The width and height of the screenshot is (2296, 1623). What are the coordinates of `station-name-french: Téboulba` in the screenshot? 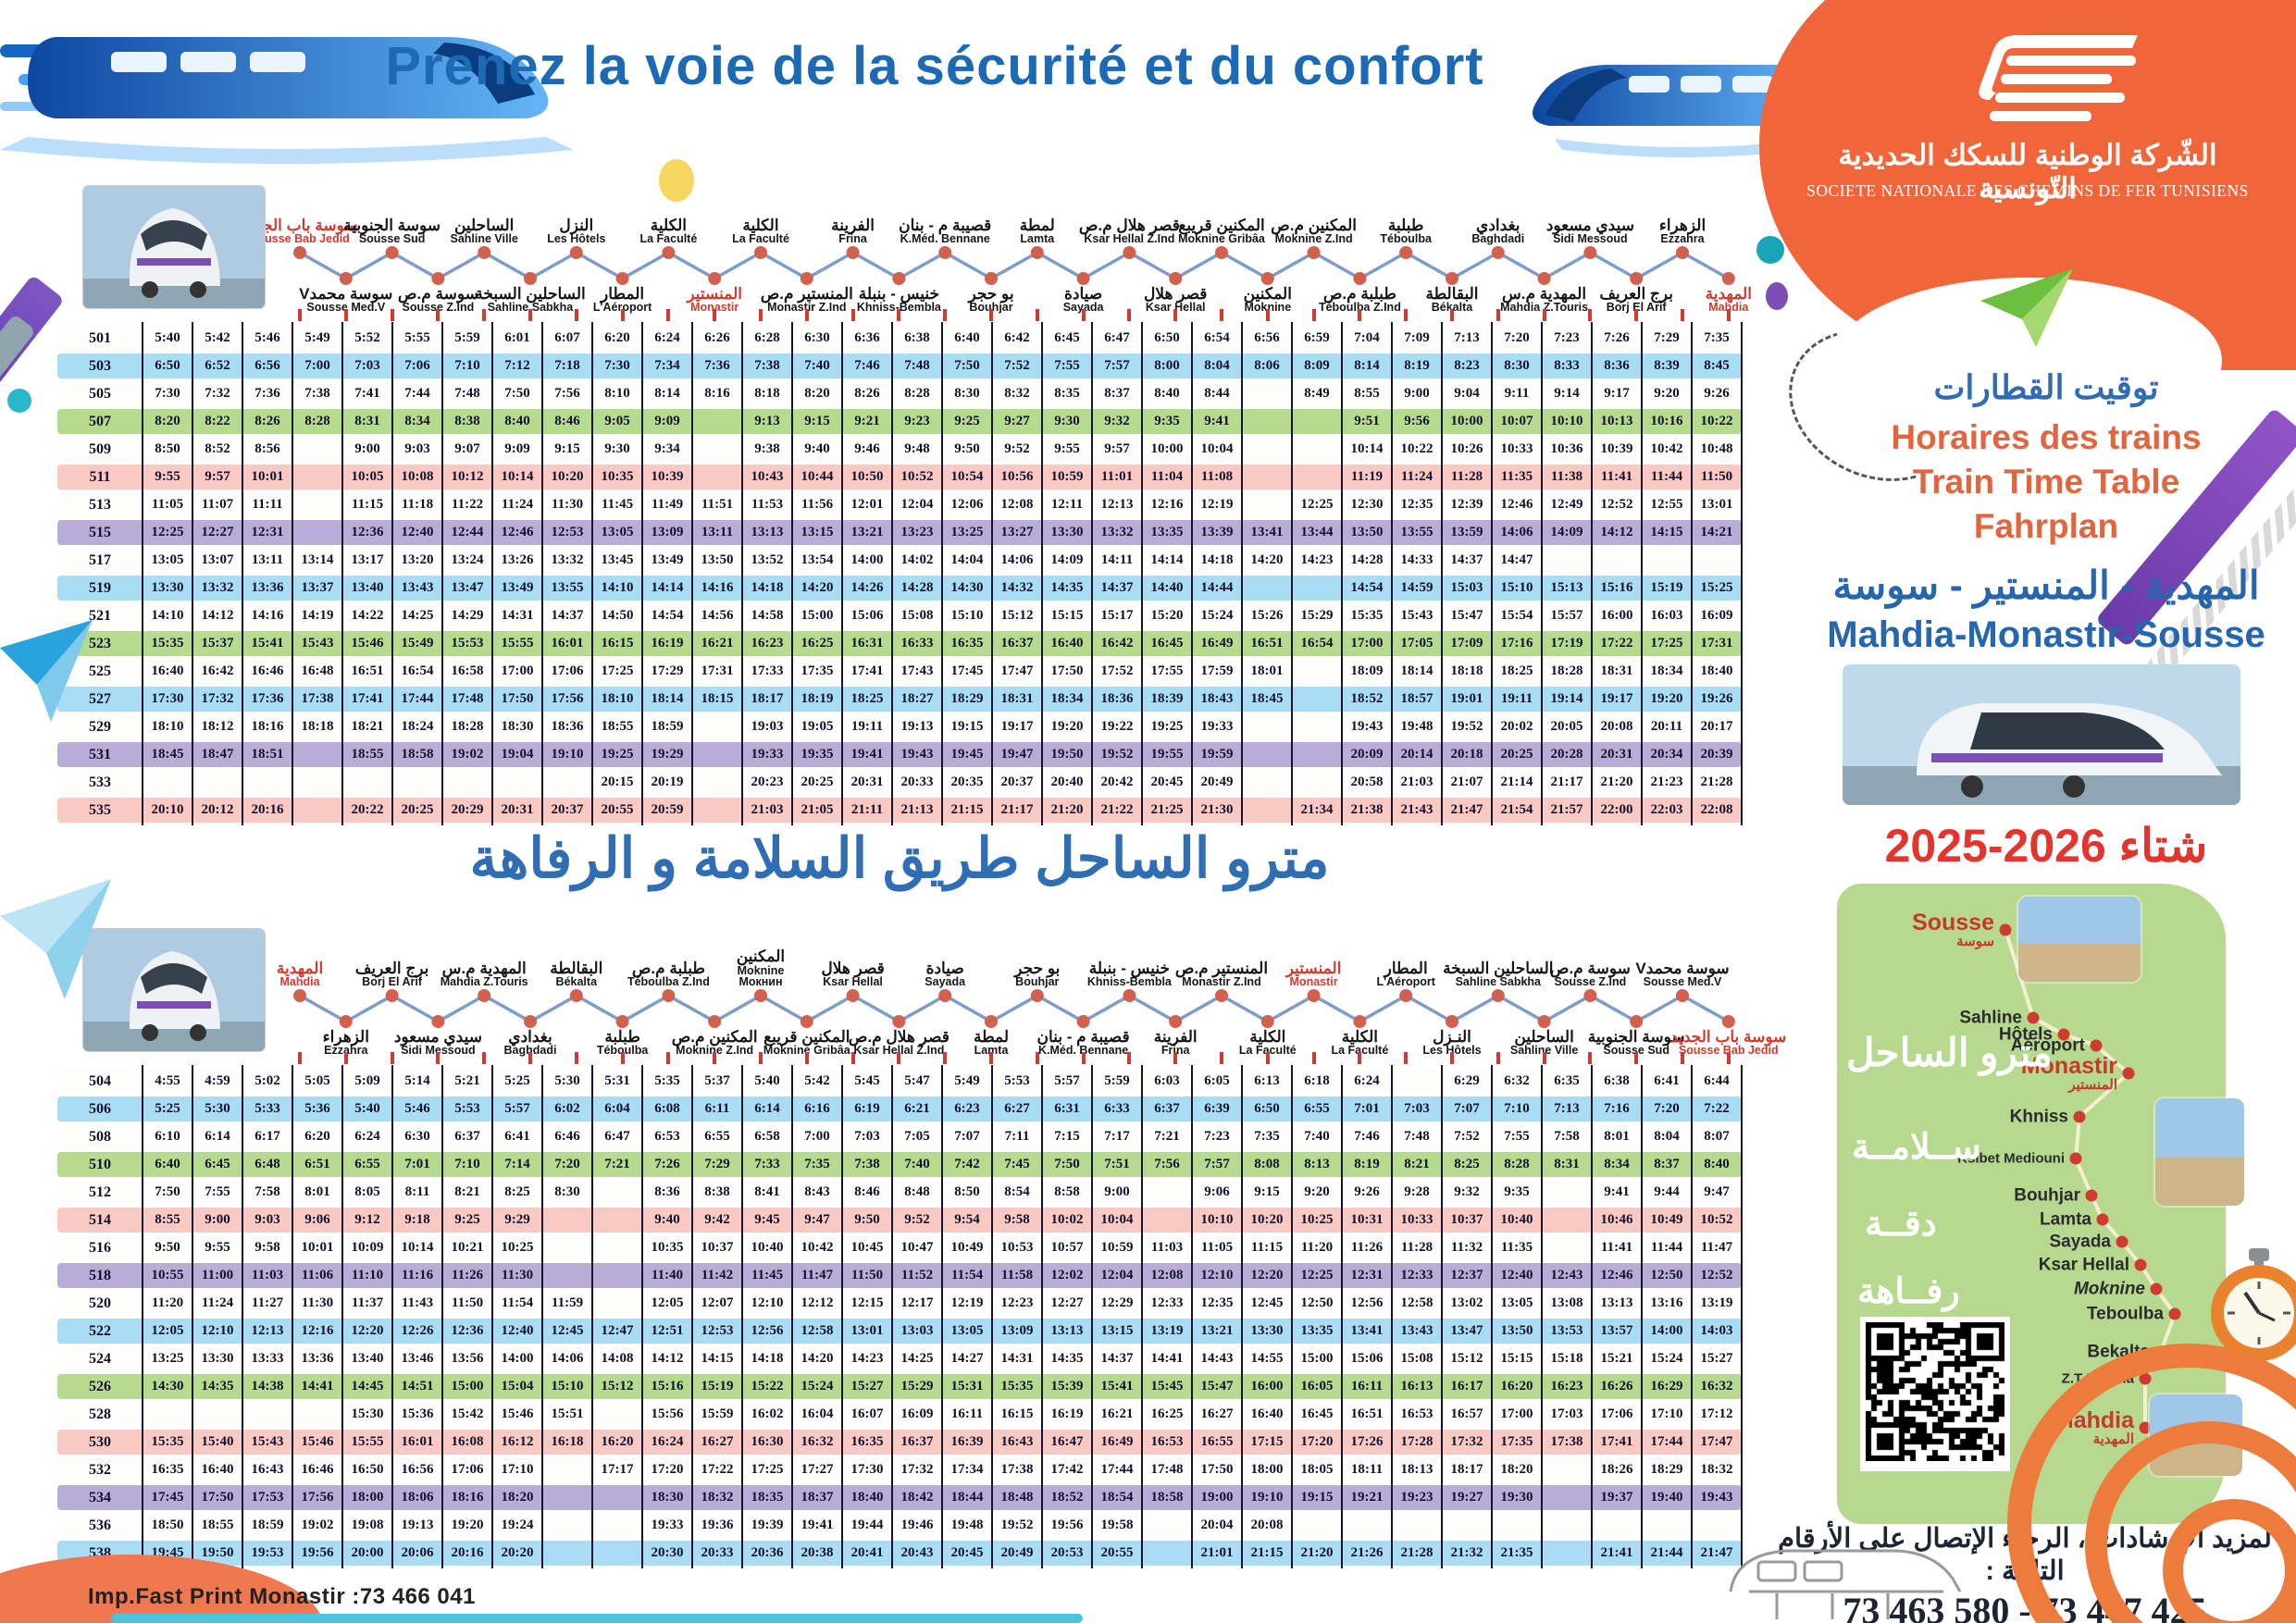 It's located at (1406, 239).